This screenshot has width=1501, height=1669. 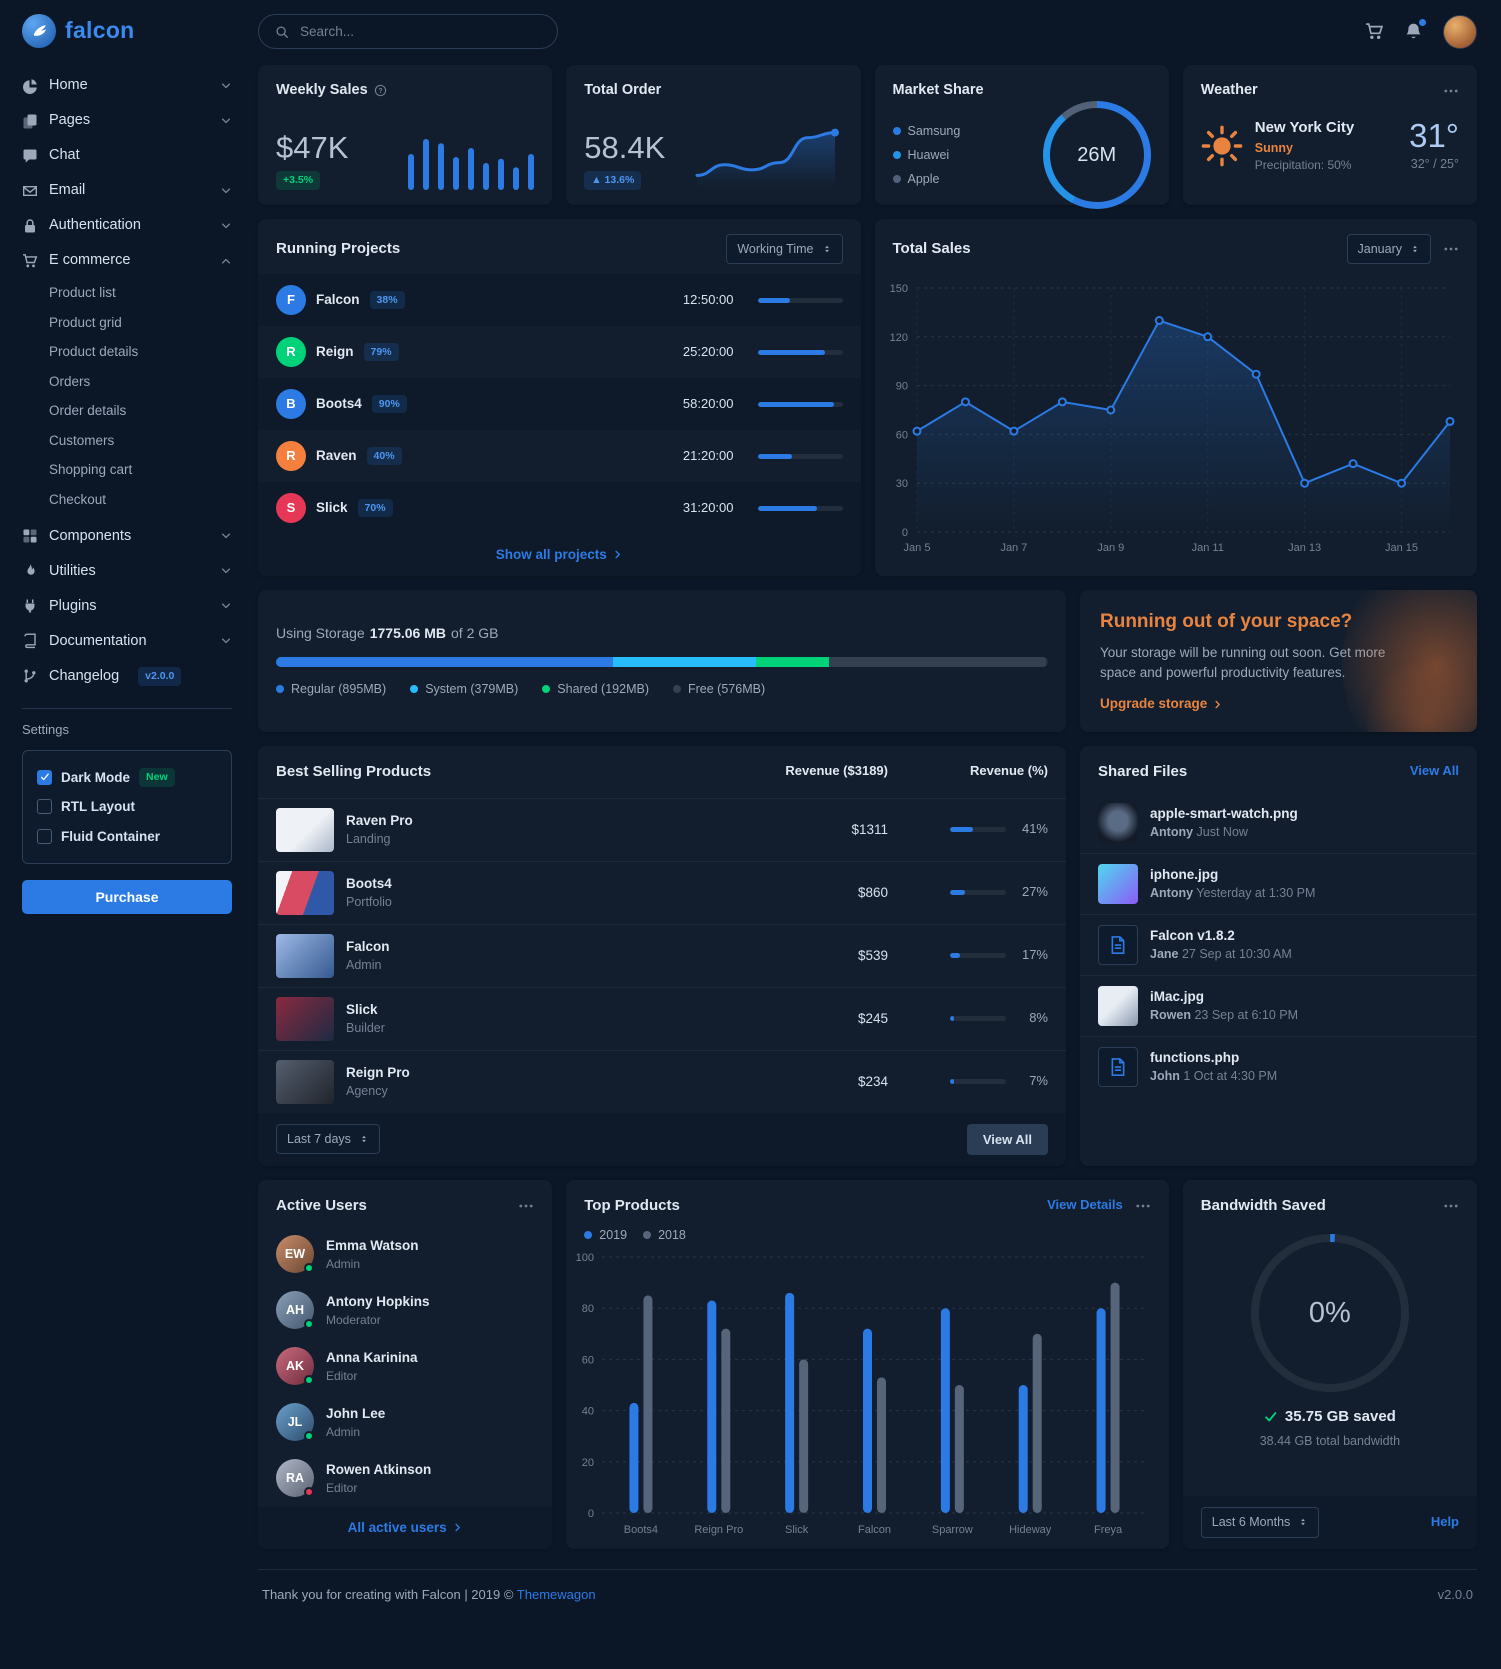 What do you see at coordinates (1388, 249) in the screenshot?
I see `month-select: January` at bounding box center [1388, 249].